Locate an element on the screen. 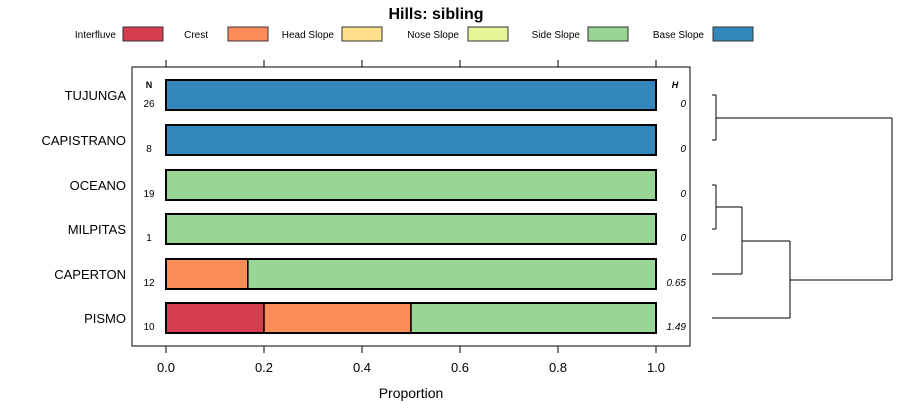 The width and height of the screenshot is (900, 420). bar-row: OCEANO 19 0 is located at coordinates (378, 185).